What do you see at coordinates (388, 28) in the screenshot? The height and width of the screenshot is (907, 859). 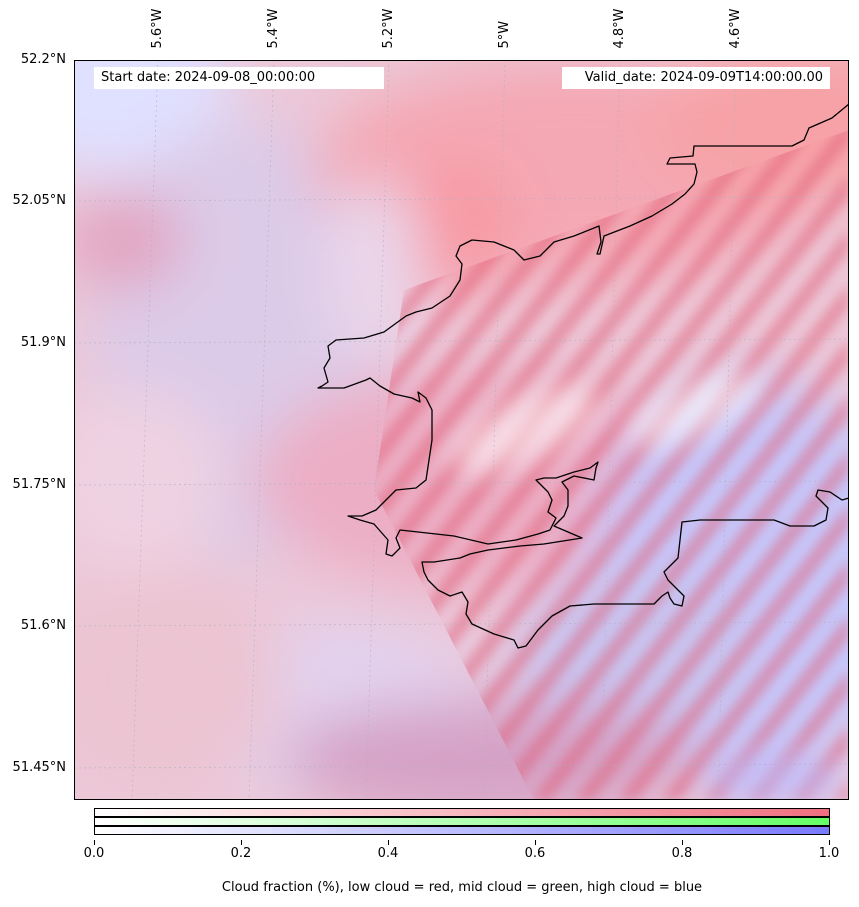 I see `longitude-label-5.2w: 5.2°W` at bounding box center [388, 28].